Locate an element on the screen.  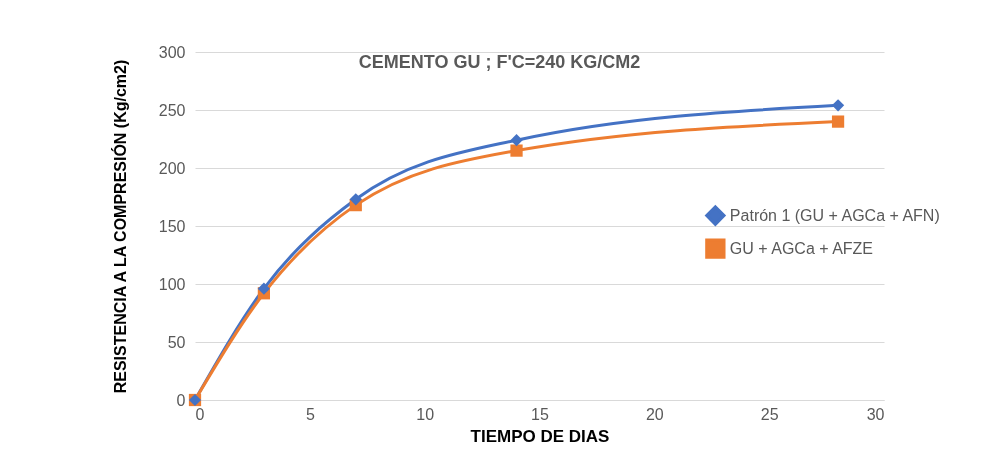
legend-label: Patrón 1 (GU + AGCa + AFN) is located at coordinates (834, 215).